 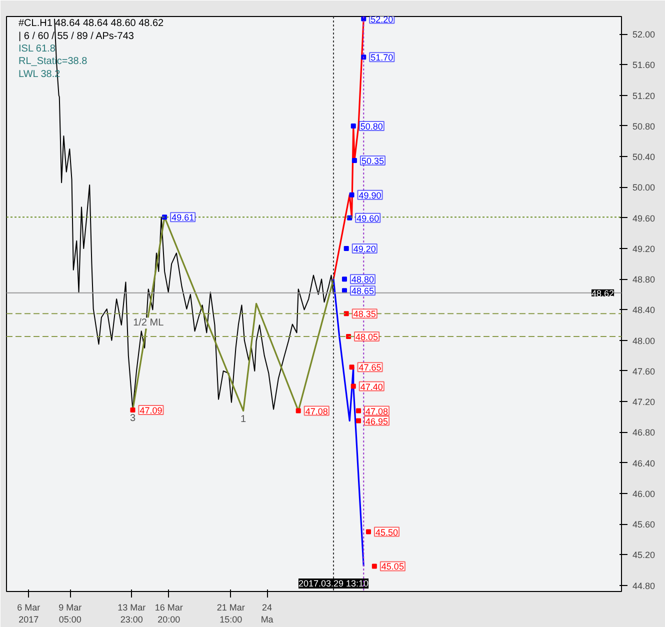 What do you see at coordinates (644, 585) in the screenshot?
I see `y-tick-label: 44.80` at bounding box center [644, 585].